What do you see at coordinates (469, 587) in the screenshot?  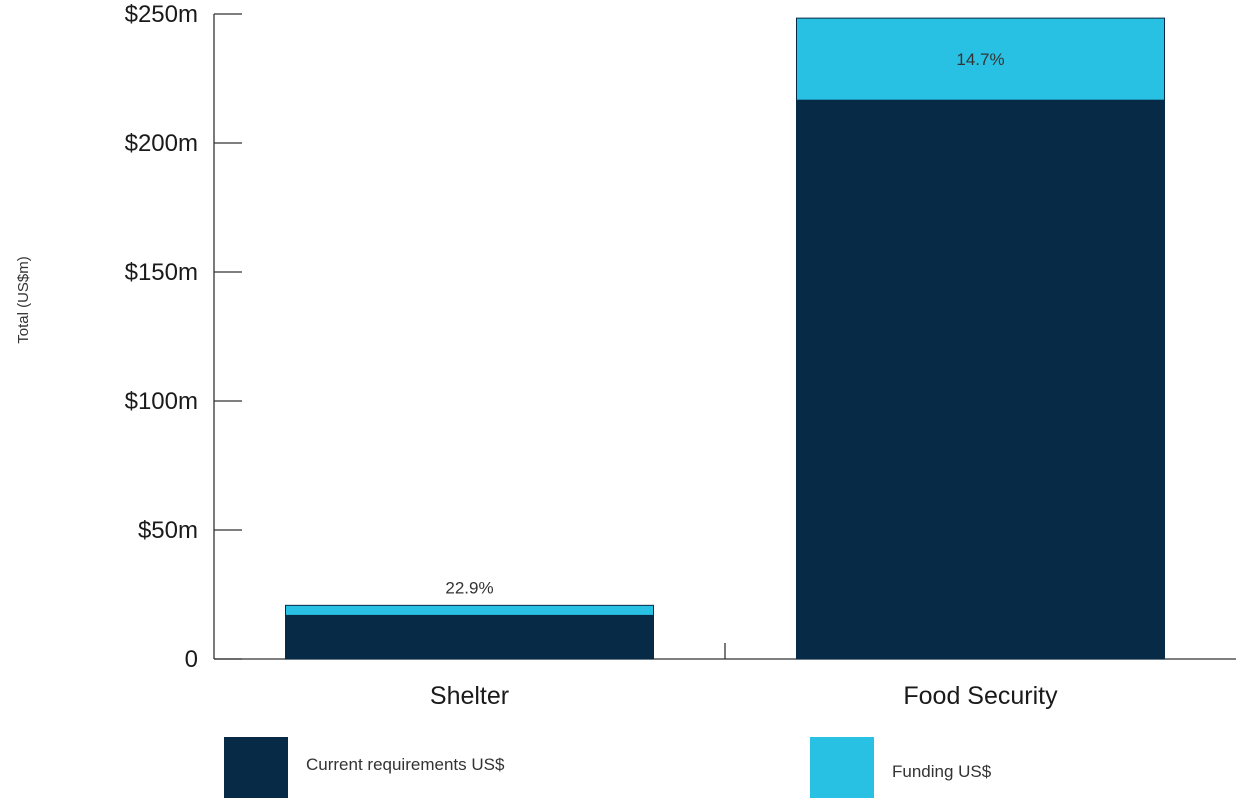 I see `bar-data-label: 22.9%` at bounding box center [469, 587].